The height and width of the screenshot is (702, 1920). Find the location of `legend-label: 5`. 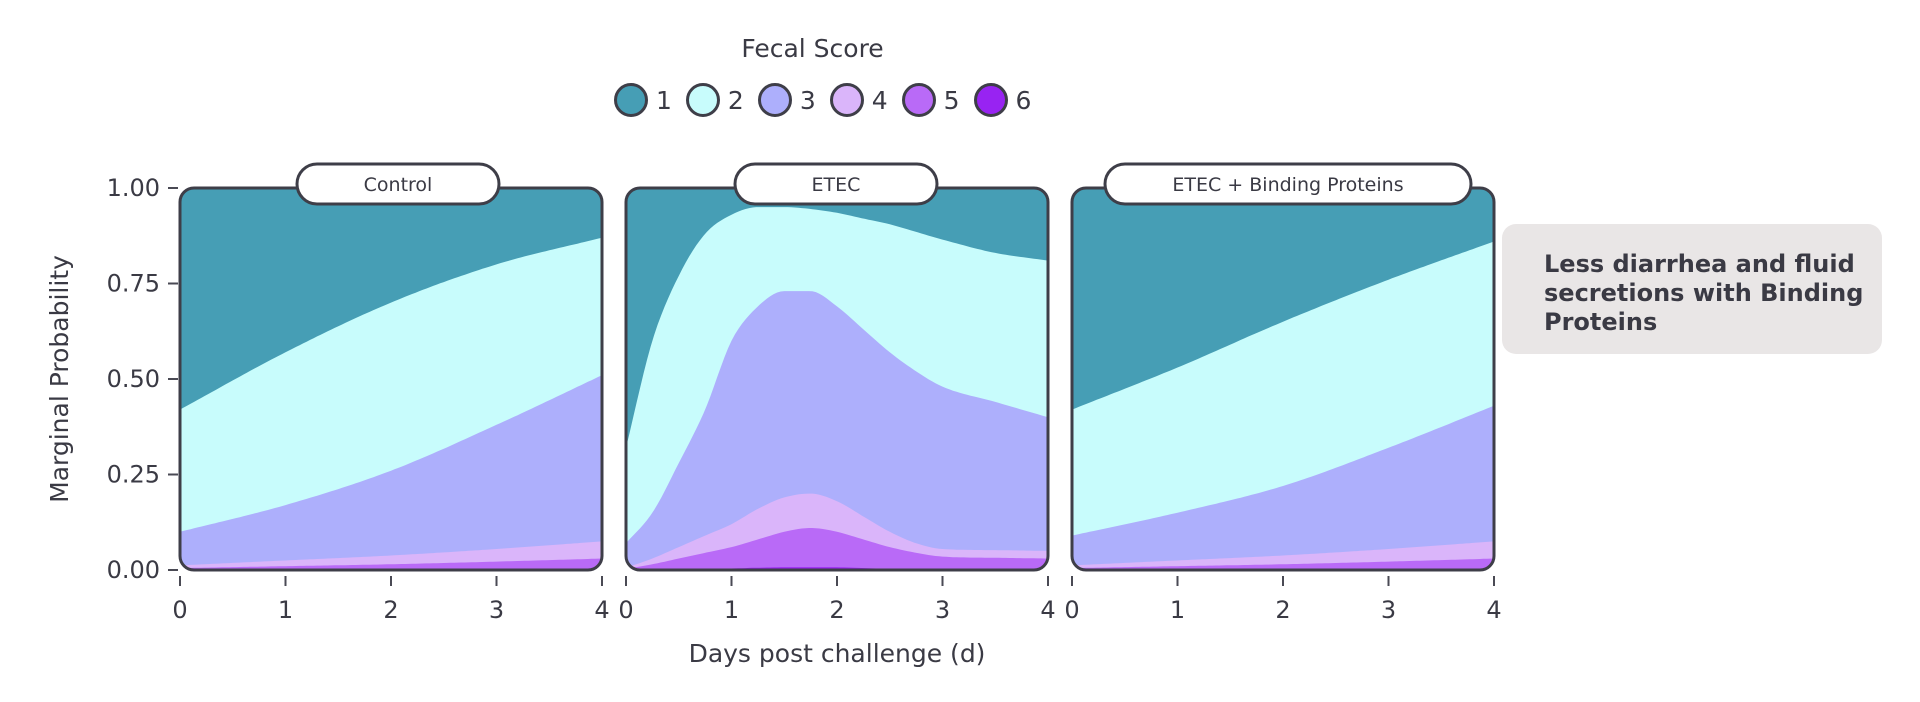

legend-label: 5 is located at coordinates (951, 100).